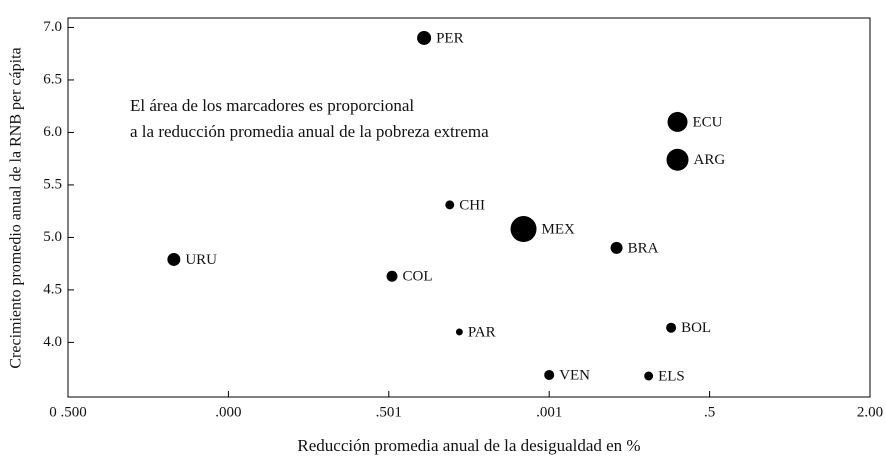 The image size is (886, 460). What do you see at coordinates (450, 38) in the screenshot?
I see `point-label: PER` at bounding box center [450, 38].